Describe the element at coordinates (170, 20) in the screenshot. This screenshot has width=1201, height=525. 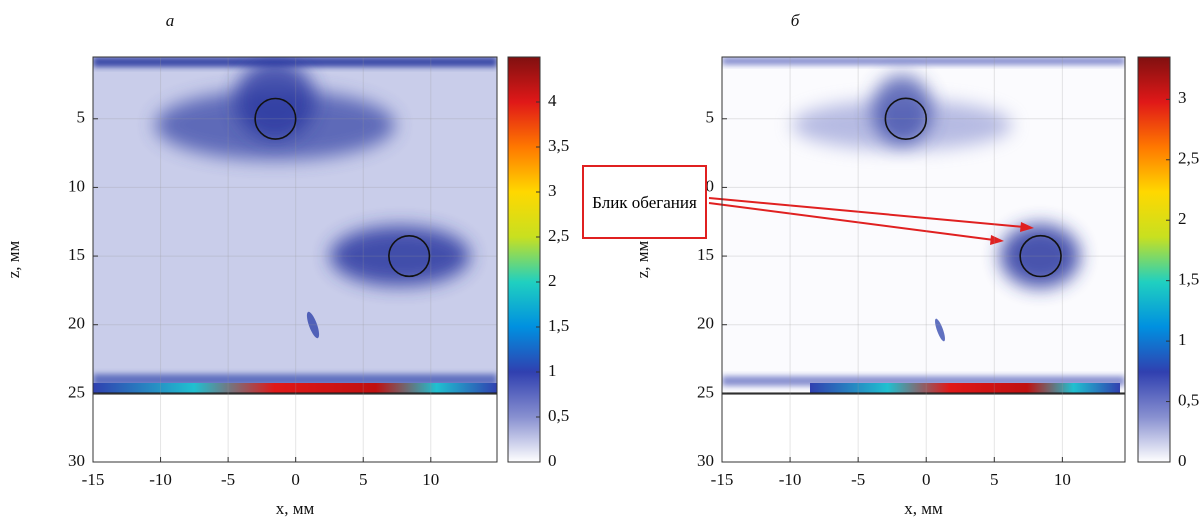
I see `panel-label: а` at that location.